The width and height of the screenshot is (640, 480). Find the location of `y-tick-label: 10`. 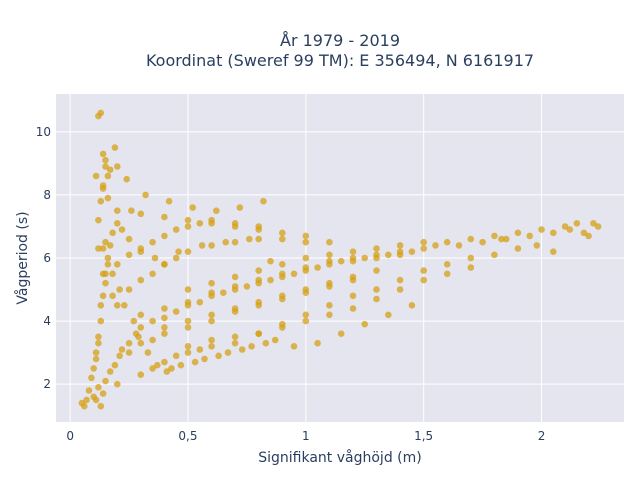

y-tick-label: 10 is located at coordinates (43, 132).